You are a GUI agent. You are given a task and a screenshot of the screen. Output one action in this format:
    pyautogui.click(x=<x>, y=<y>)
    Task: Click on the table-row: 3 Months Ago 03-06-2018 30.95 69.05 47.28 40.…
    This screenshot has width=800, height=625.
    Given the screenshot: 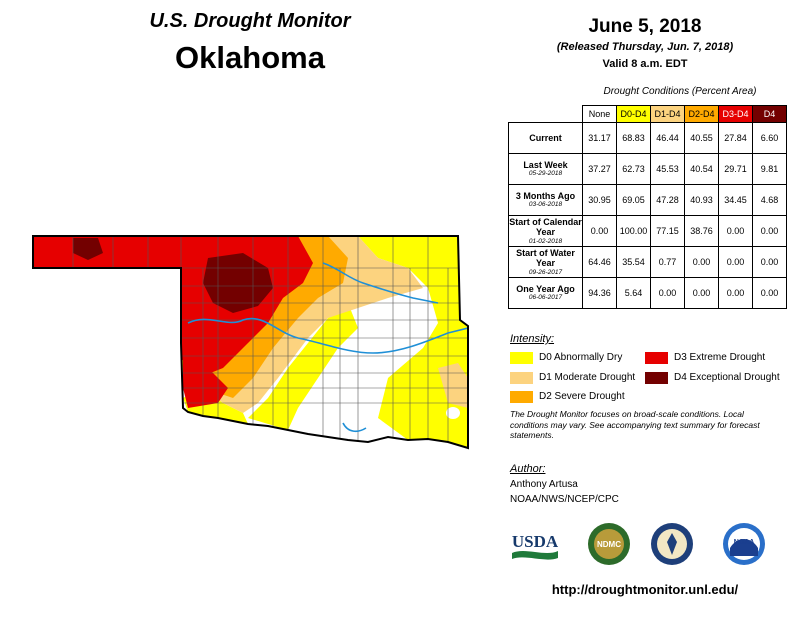 What is the action you would take?
    pyautogui.click(x=647, y=200)
    